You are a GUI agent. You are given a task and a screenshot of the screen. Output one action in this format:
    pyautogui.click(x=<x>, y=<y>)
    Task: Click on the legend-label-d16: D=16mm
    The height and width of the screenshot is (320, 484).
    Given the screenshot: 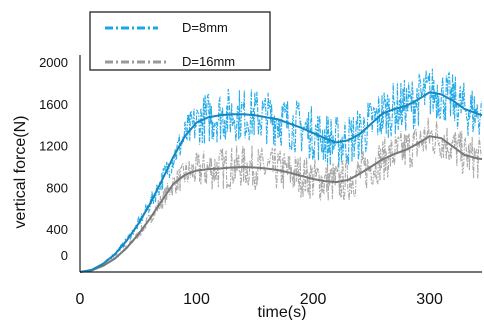 What is the action you would take?
    pyautogui.click(x=208, y=61)
    